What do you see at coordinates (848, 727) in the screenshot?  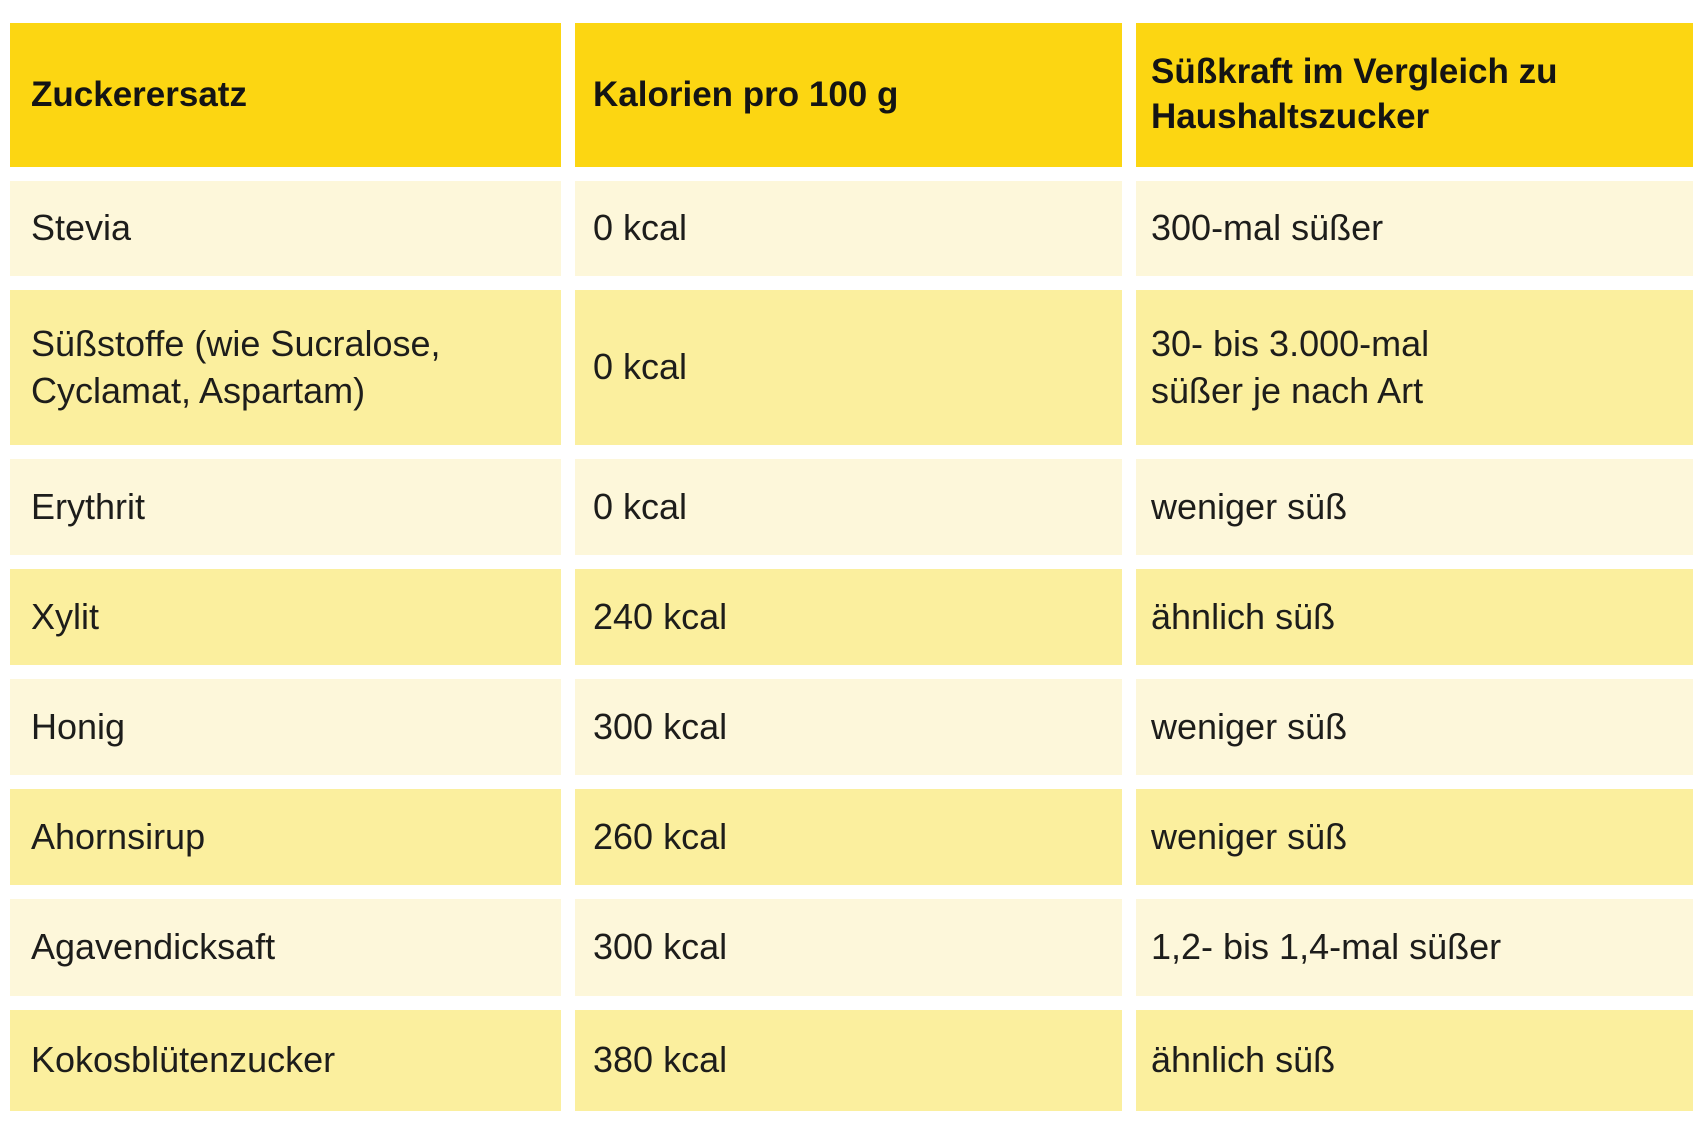 I see `cell-honig-kalorien: 300 kcal` at bounding box center [848, 727].